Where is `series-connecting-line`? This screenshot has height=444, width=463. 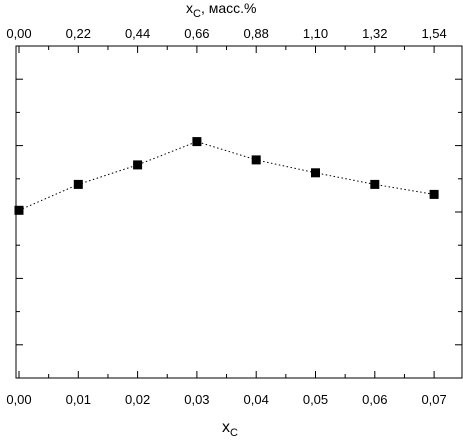 series-connecting-line is located at coordinates (226, 176).